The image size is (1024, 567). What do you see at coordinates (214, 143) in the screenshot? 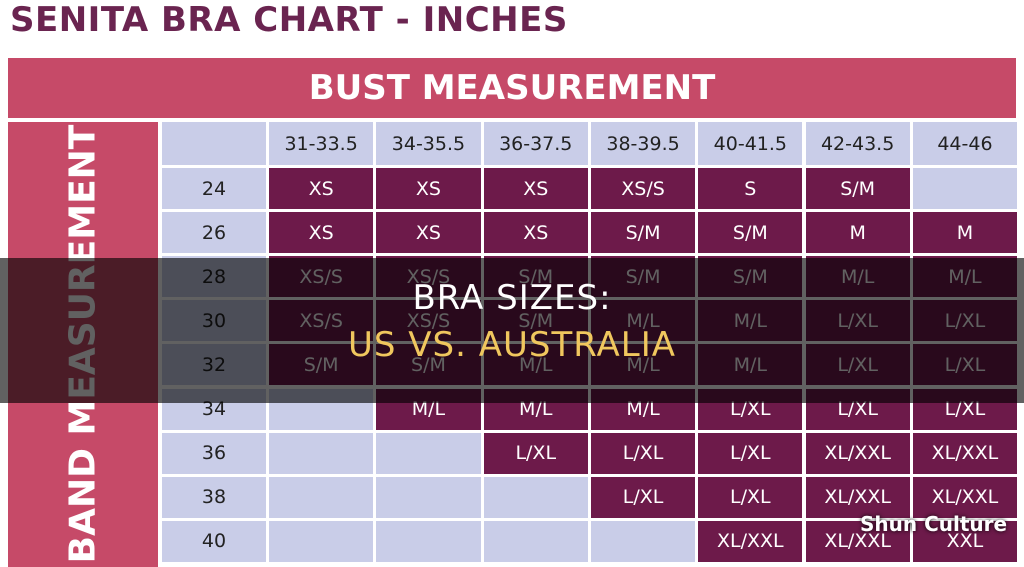
I see `corner-cell` at bounding box center [214, 143].